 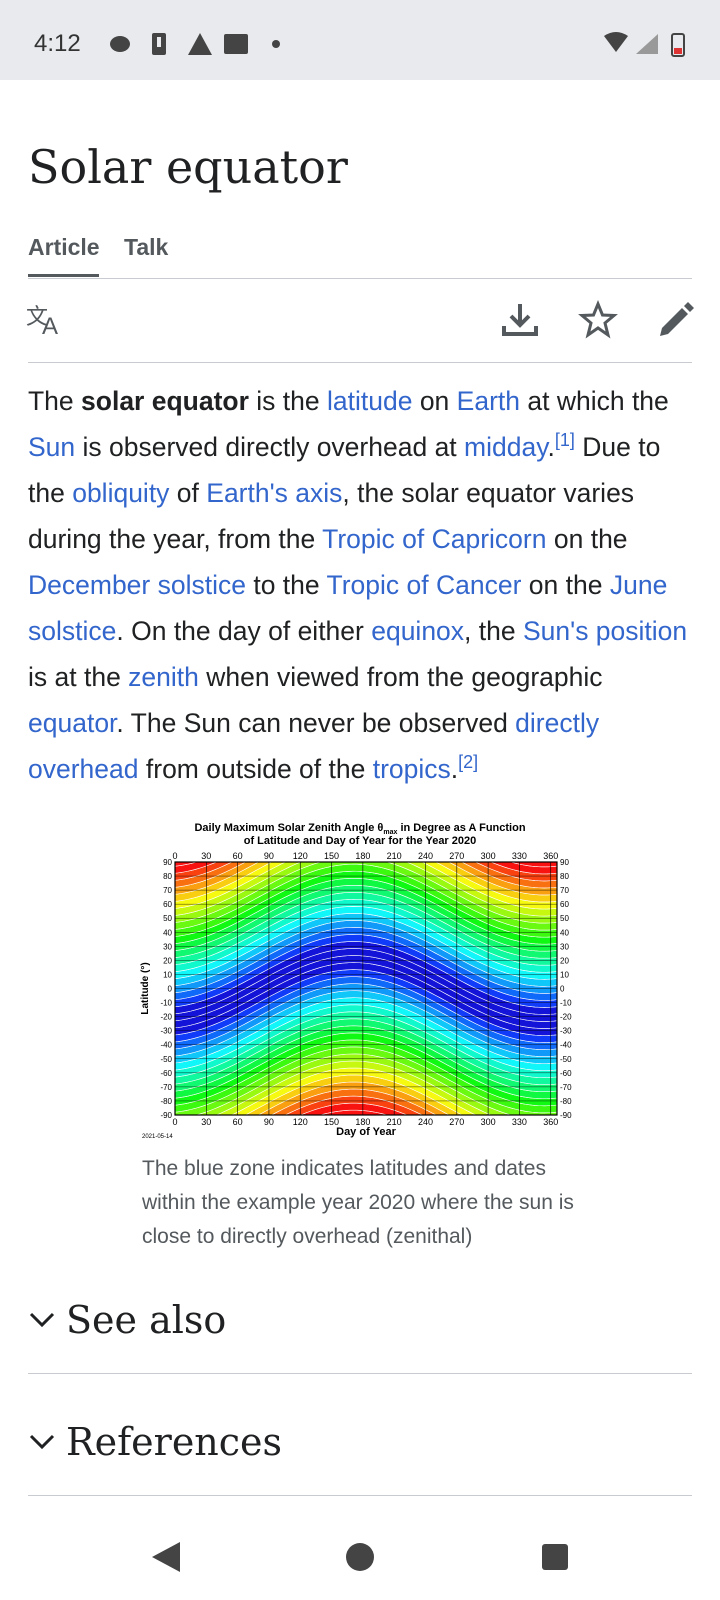 I want to click on tab-article: Article, so click(x=64, y=247).